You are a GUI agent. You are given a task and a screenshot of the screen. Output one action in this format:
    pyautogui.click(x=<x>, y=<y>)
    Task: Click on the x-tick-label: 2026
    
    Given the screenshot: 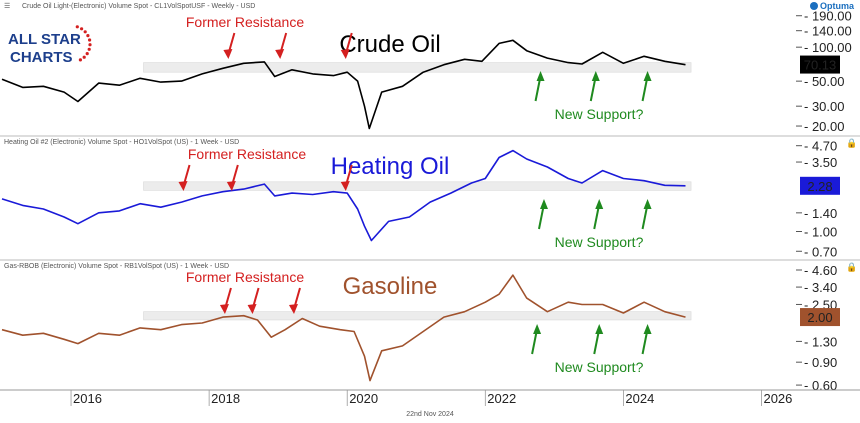 What is the action you would take?
    pyautogui.click(x=777, y=398)
    